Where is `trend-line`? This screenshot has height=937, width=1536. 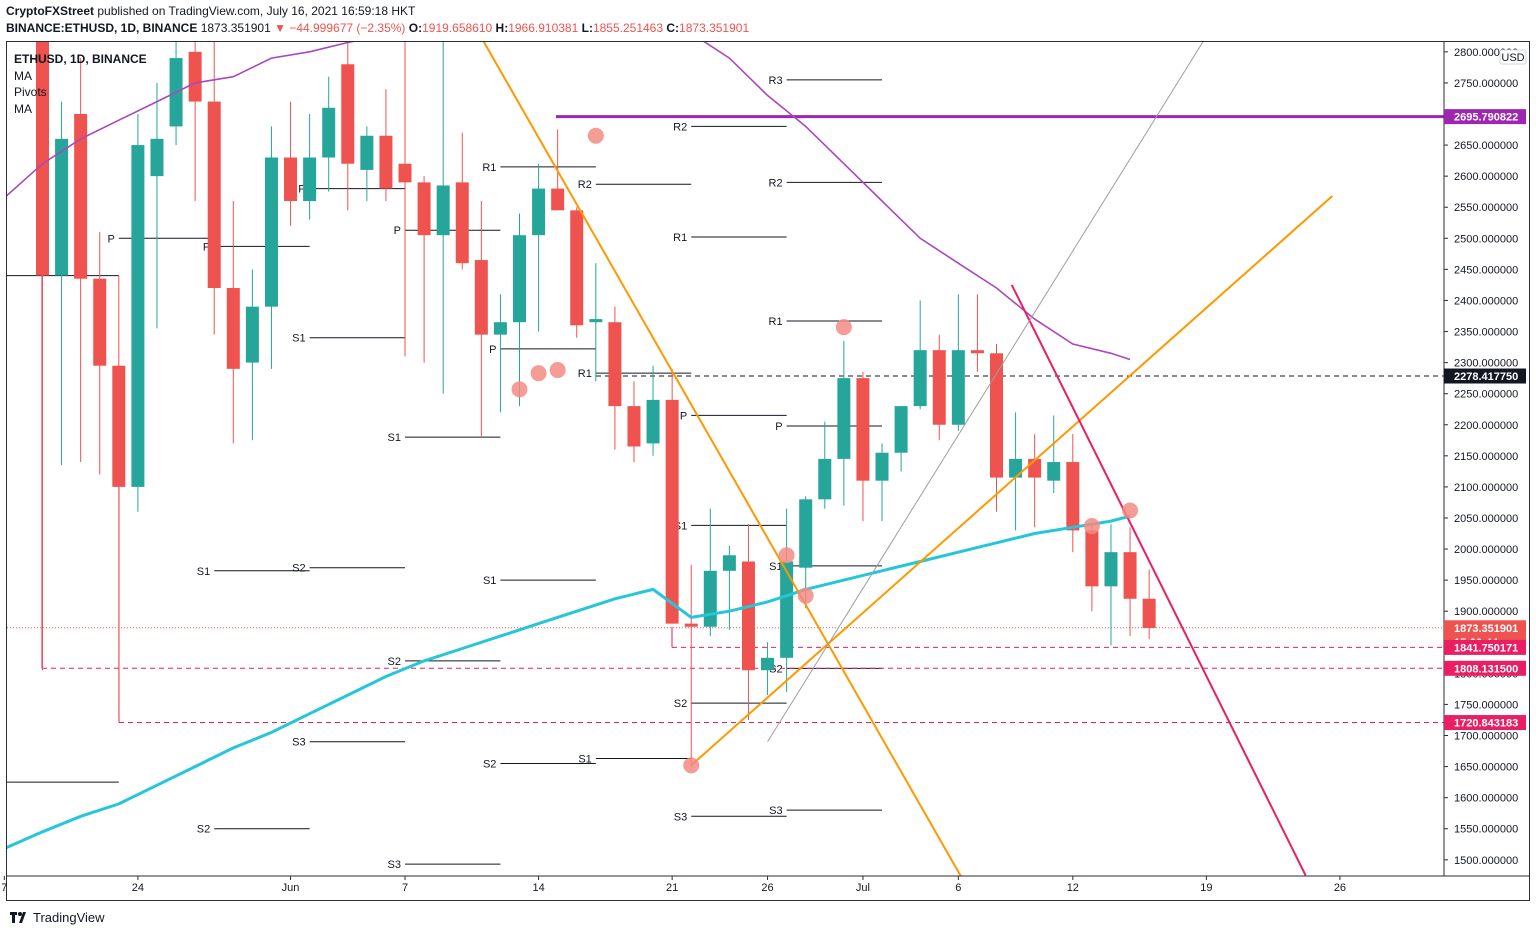
trend-line is located at coordinates (1158, 580).